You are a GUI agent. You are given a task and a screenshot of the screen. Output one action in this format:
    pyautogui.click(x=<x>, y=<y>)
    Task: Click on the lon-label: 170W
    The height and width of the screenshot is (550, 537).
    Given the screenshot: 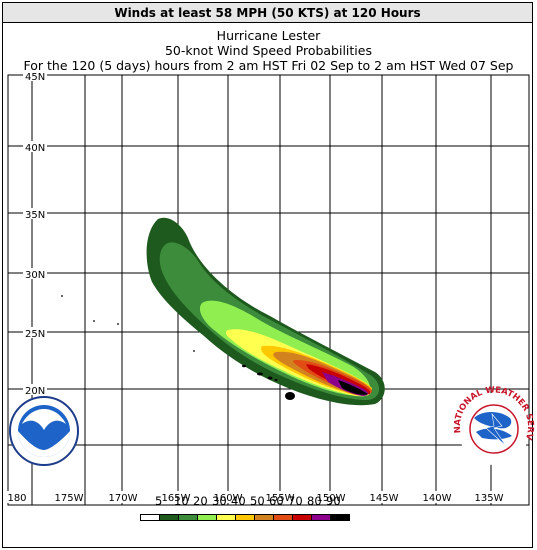 What is the action you would take?
    pyautogui.click(x=123, y=498)
    